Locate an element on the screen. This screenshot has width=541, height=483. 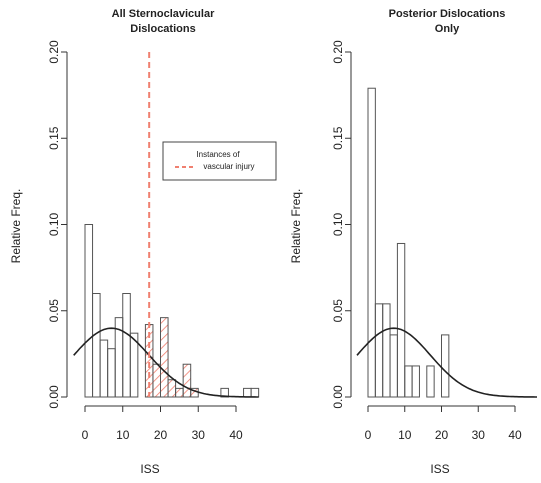
right-x-axis-label: ISS is located at coordinates (439, 469).